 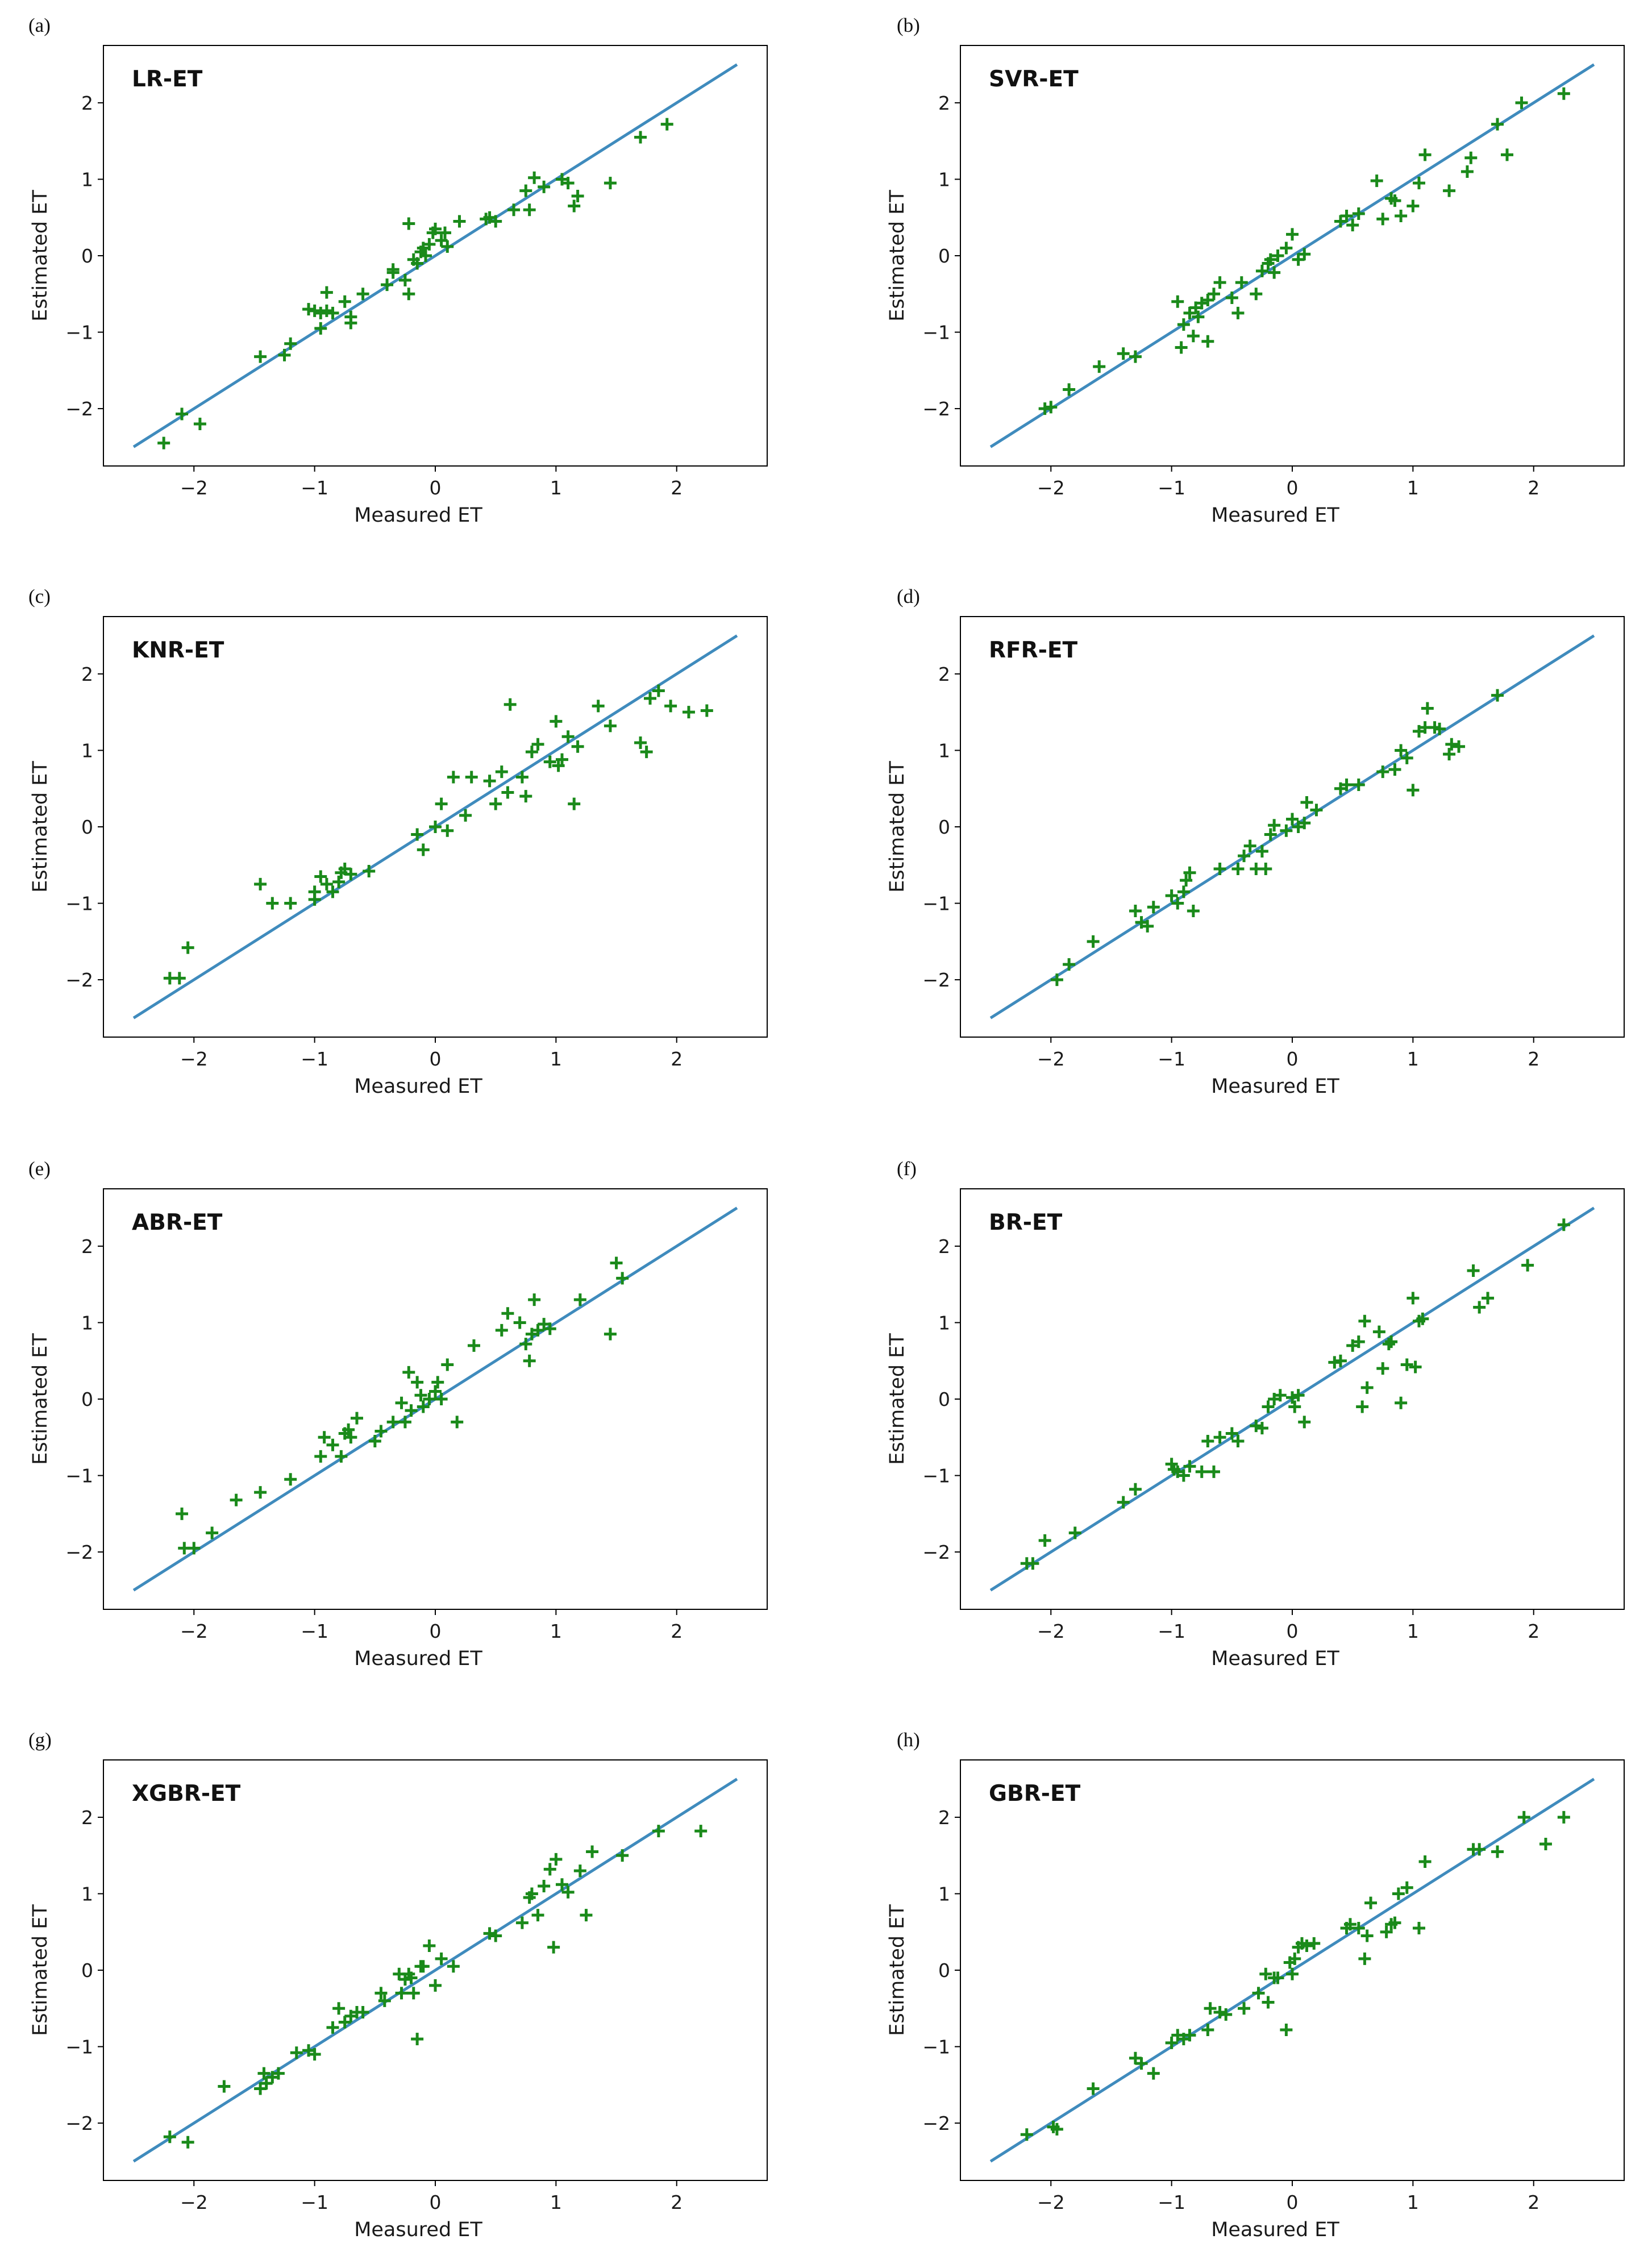 I want to click on panel-title: BR-ET, so click(x=1026, y=1222).